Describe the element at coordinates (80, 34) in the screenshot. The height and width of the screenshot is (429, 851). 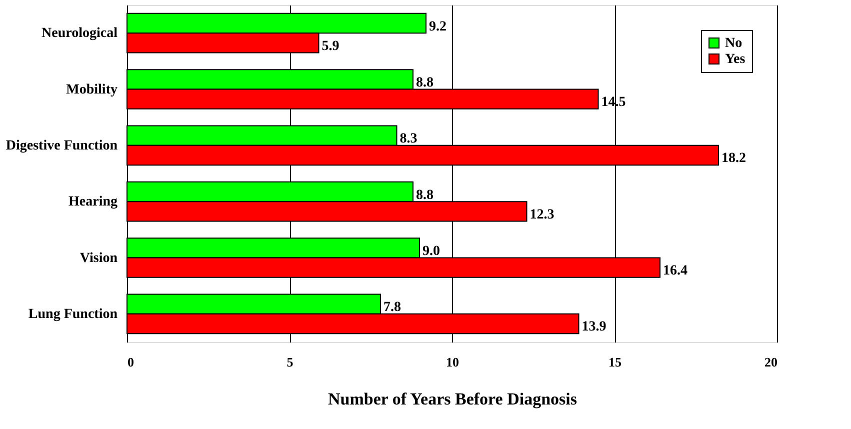
I see `y-tick-label: Neurological` at that location.